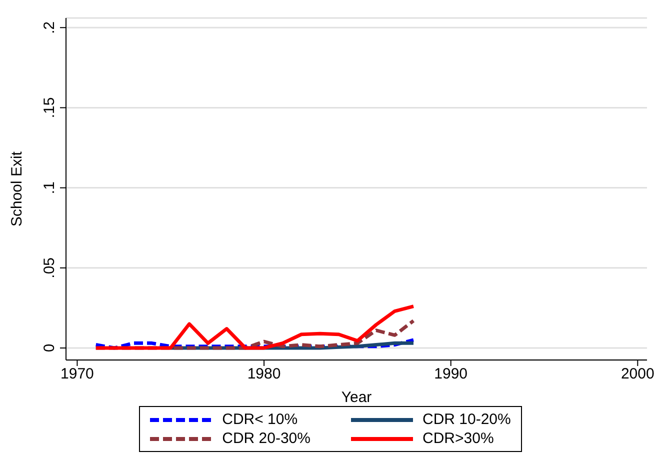 The width and height of the screenshot is (663, 460). What do you see at coordinates (356, 397) in the screenshot?
I see `x-axis-title: Year` at bounding box center [356, 397].